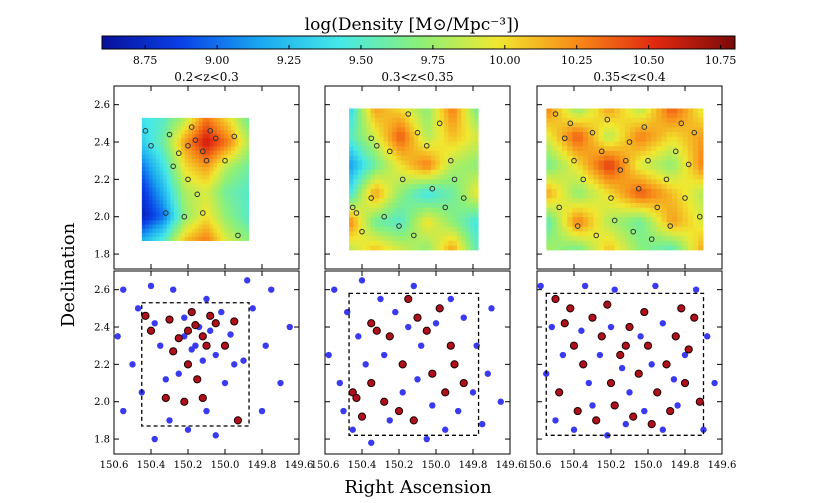 The image size is (816, 503). What do you see at coordinates (473, 465) in the screenshot?
I see `x-tick-label: 149.8` at bounding box center [473, 465].